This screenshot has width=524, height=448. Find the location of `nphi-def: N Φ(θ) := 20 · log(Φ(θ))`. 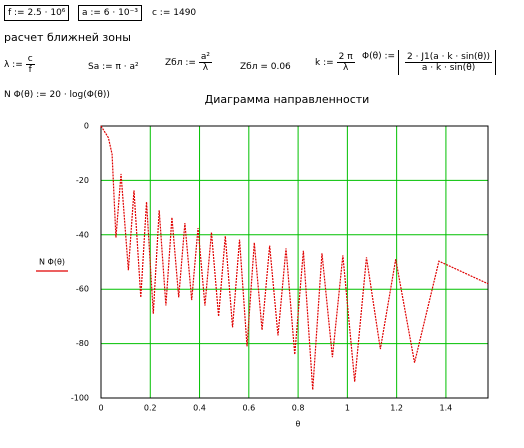

nphi-def: N Φ(θ) := 20 · log(Φ(θ)) is located at coordinates (57, 95).